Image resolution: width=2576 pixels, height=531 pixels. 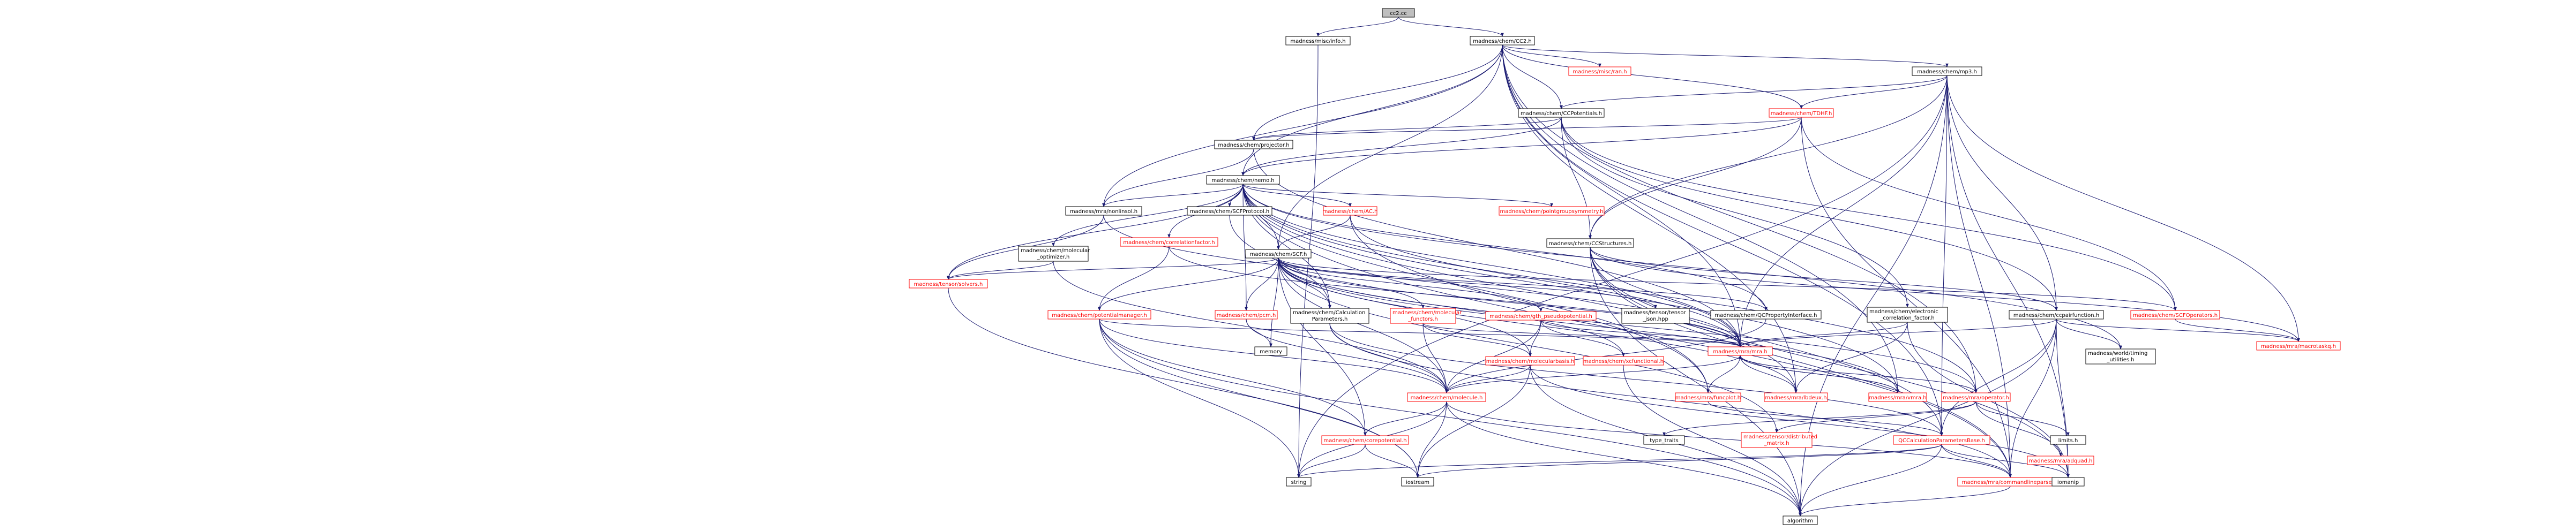 I want to click on node-CCPotentials-h: madness/chem/CCPotentials.h, so click(x=1561, y=113).